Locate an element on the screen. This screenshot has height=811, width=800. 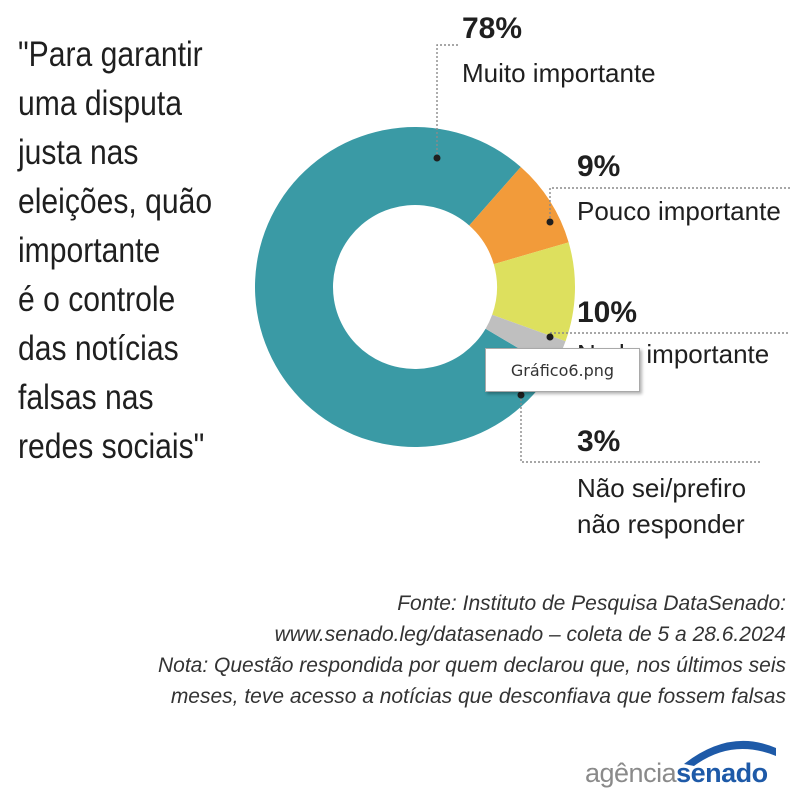
question-line: é o controle is located at coordinates (97, 299).